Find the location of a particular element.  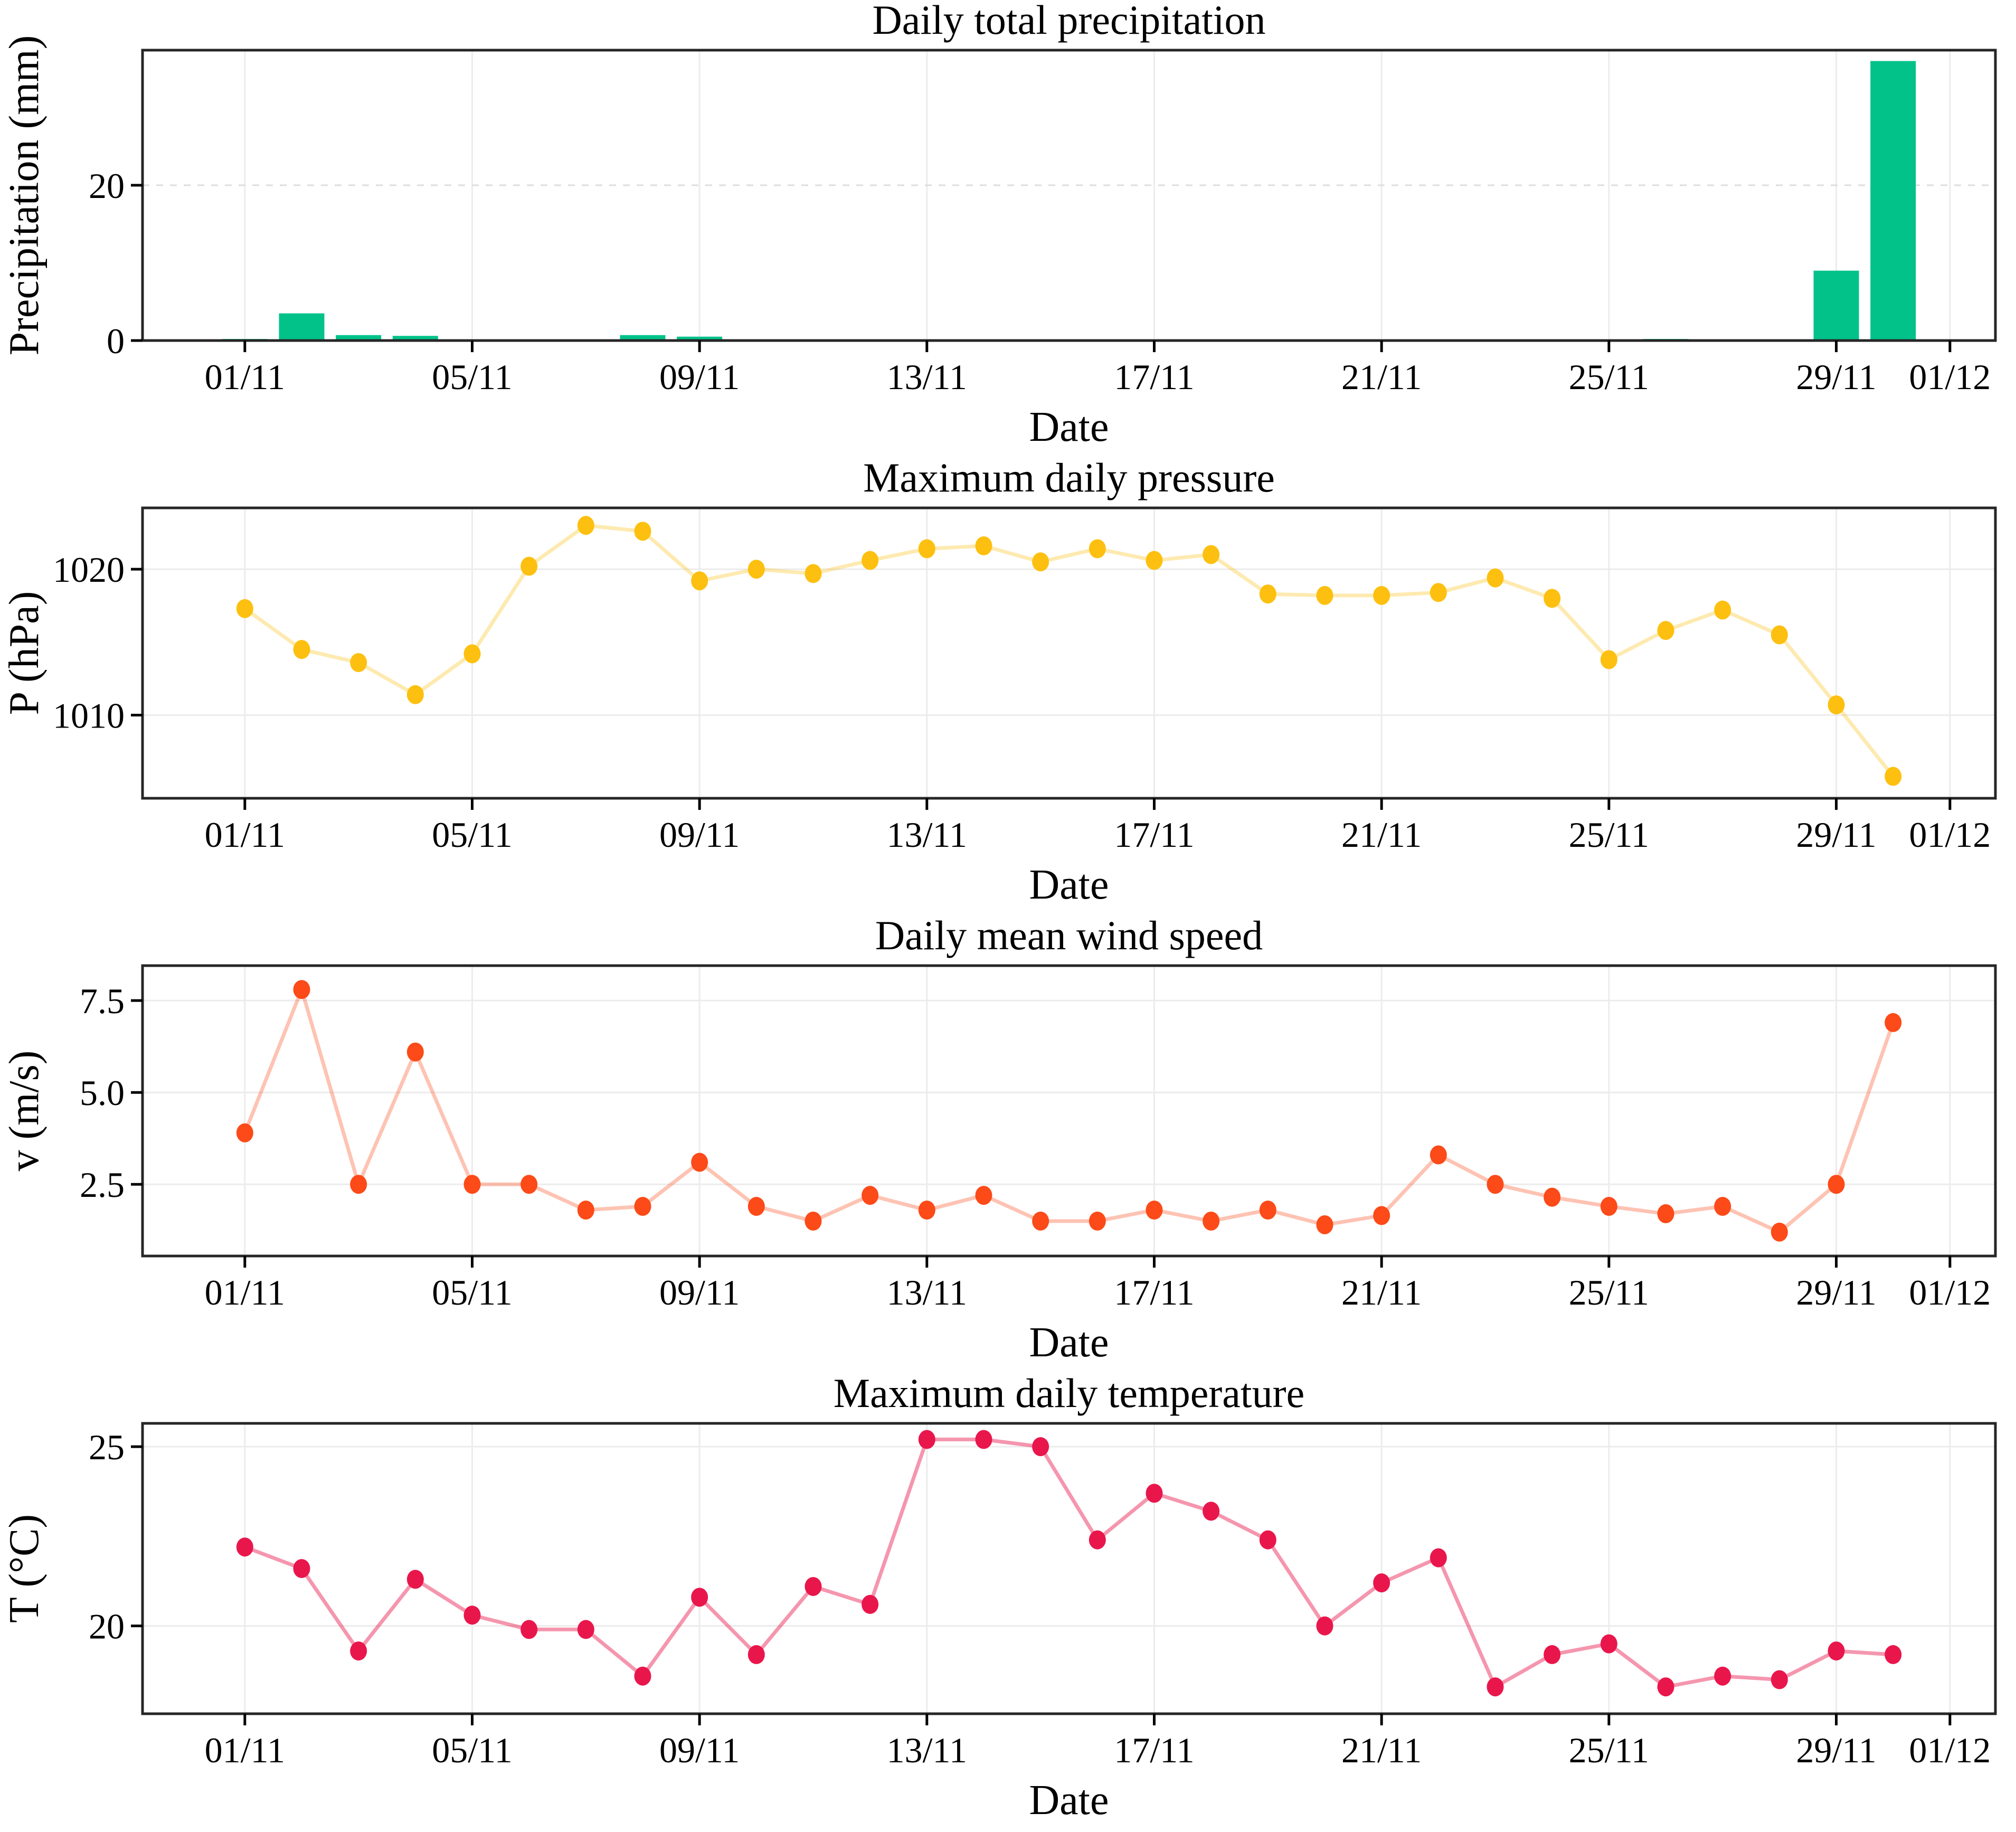

y-axis-label: Precipitation (mm) is located at coordinates (25, 196).